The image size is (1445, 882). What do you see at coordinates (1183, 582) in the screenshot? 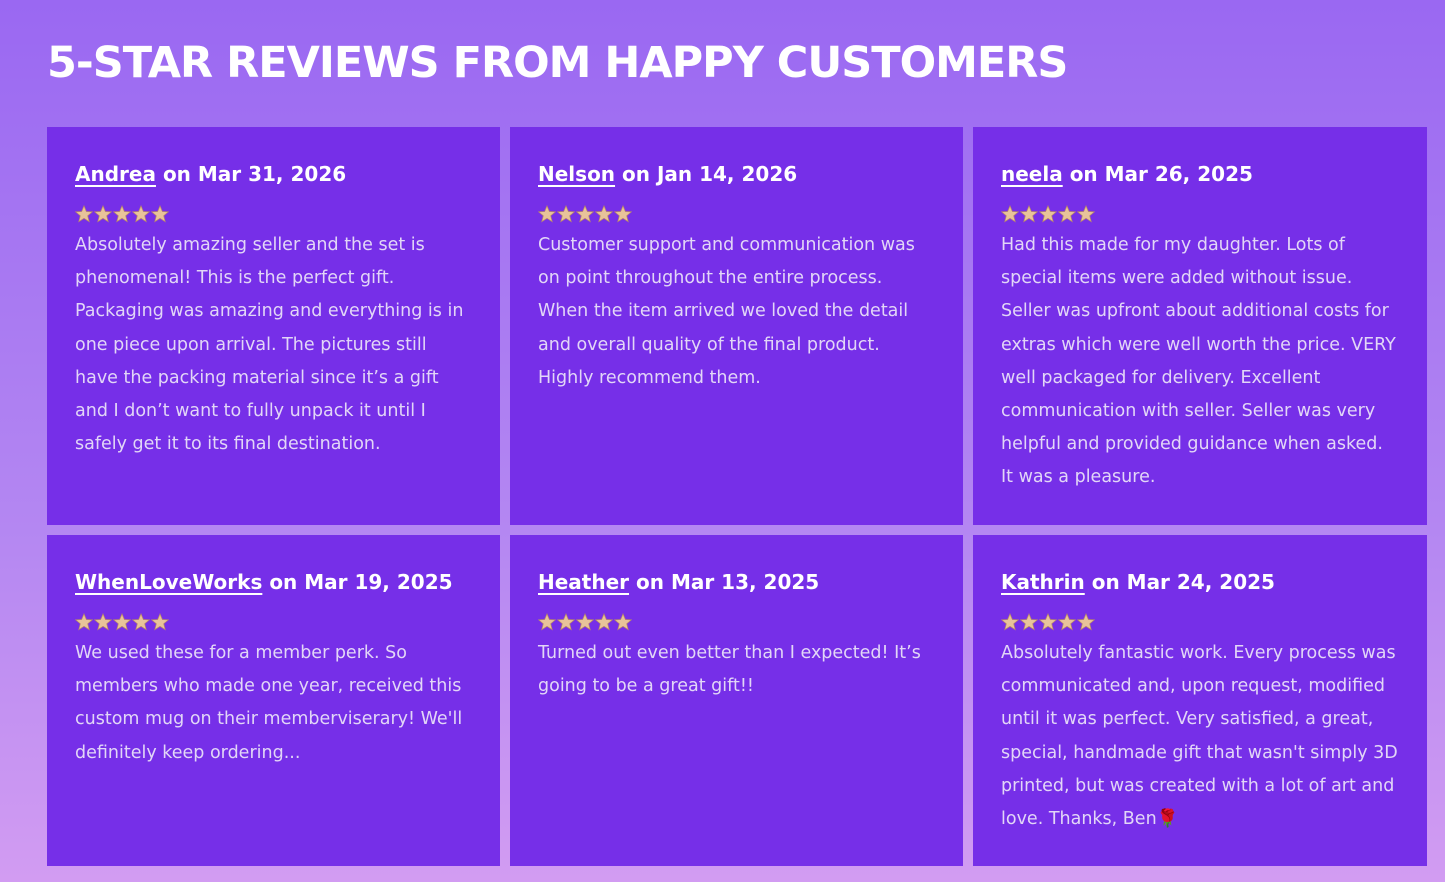
I see `review-date: on Mar 24, 2025` at bounding box center [1183, 582].